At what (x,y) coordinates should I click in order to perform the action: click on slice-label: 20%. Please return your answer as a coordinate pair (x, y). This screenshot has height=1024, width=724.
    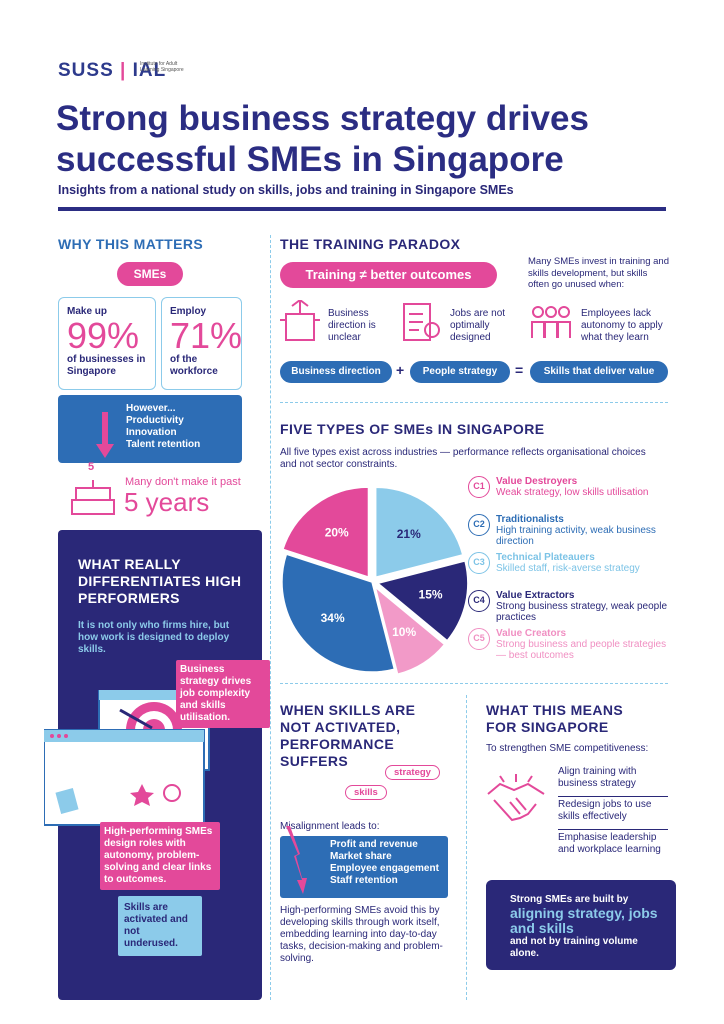
    Looking at the image, I should click on (337, 533).